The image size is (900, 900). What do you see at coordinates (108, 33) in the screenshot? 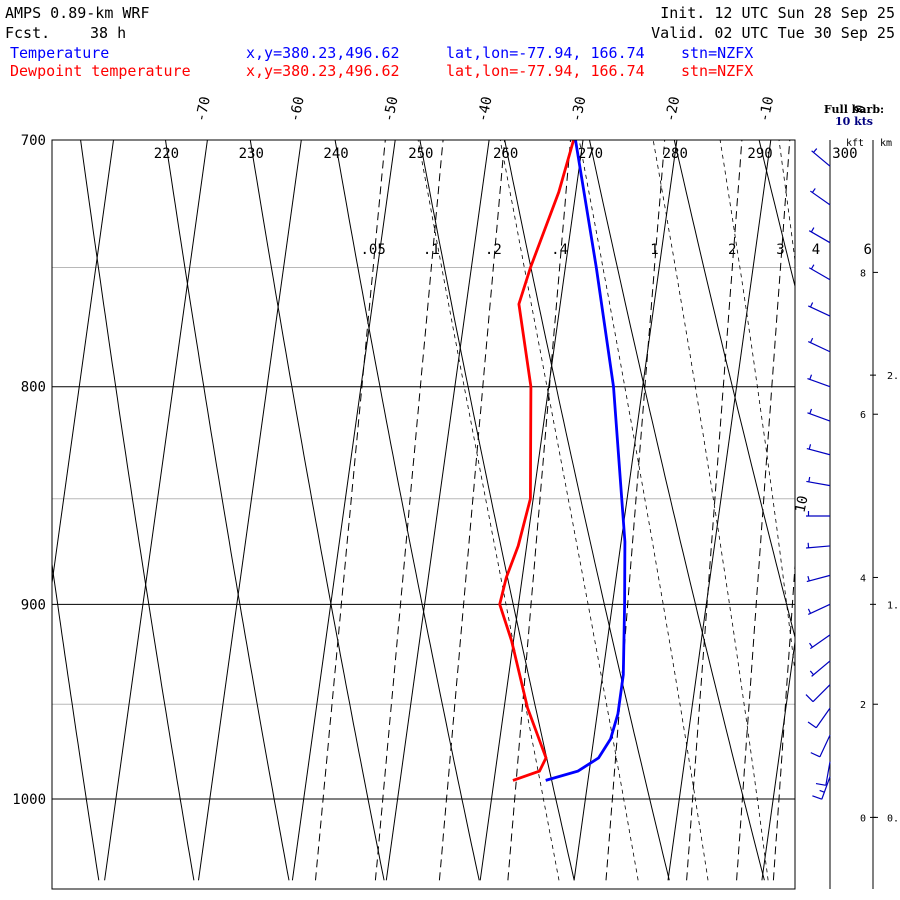
I see `forecast-hours: 38 h` at bounding box center [108, 33].